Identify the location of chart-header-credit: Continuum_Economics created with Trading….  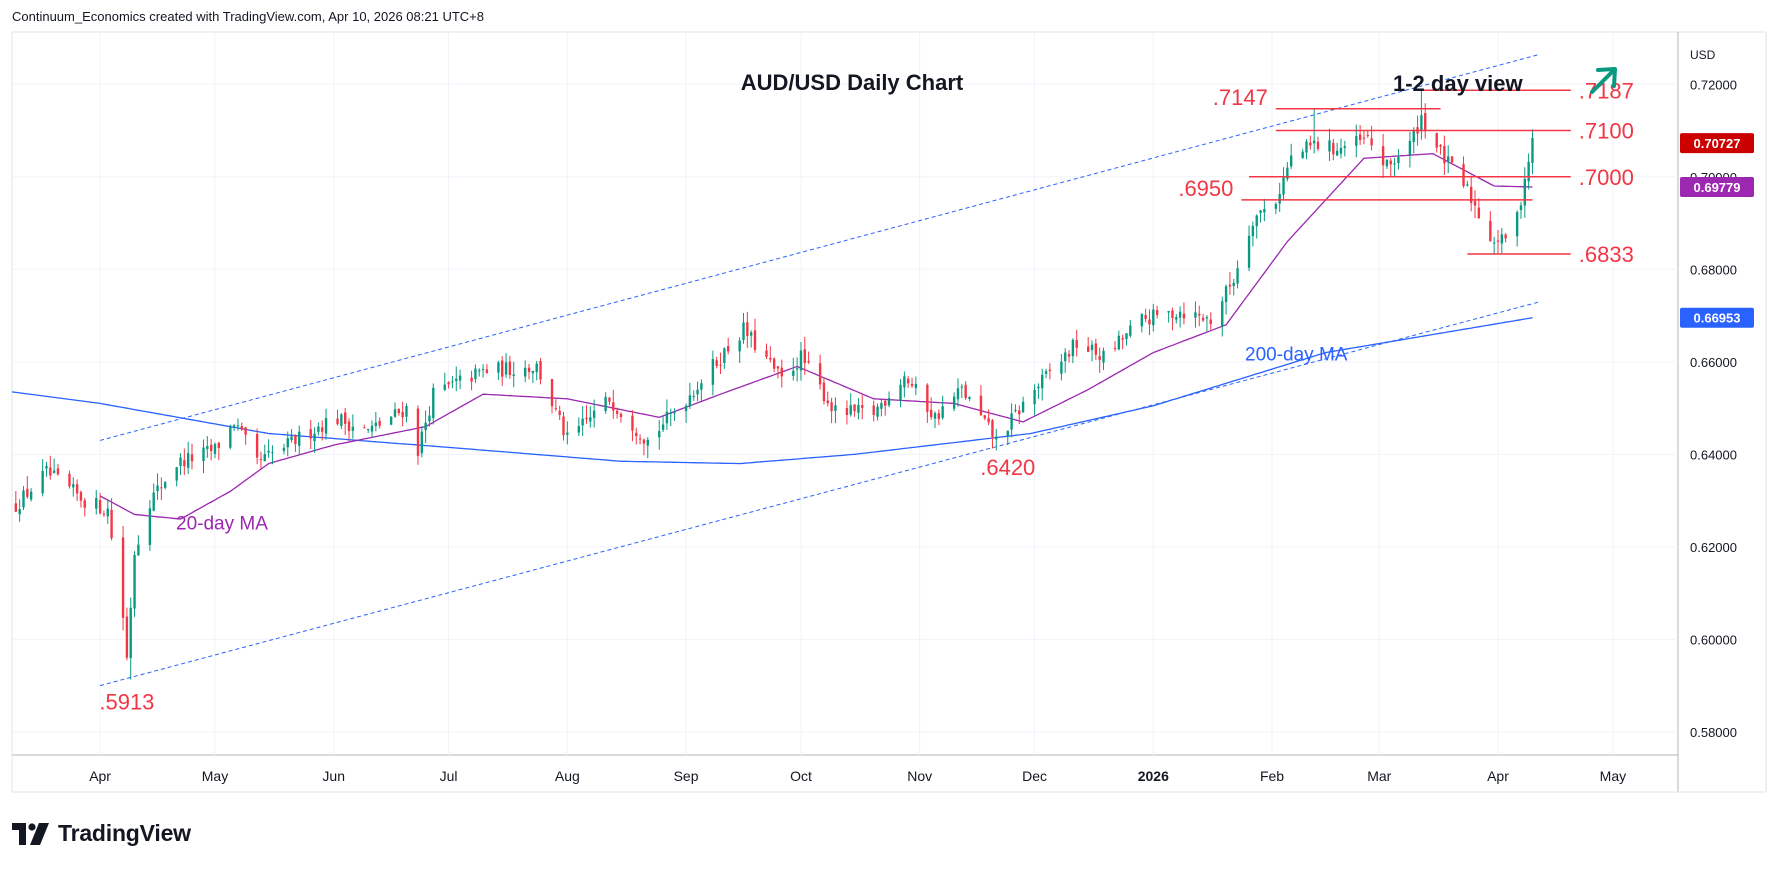
(248, 16).